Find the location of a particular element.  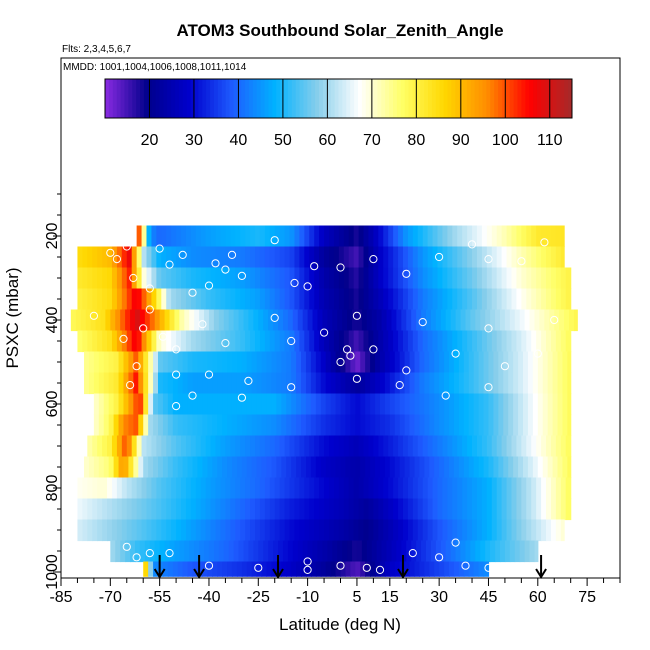

y-tick-label: 800 is located at coordinates (52, 488).